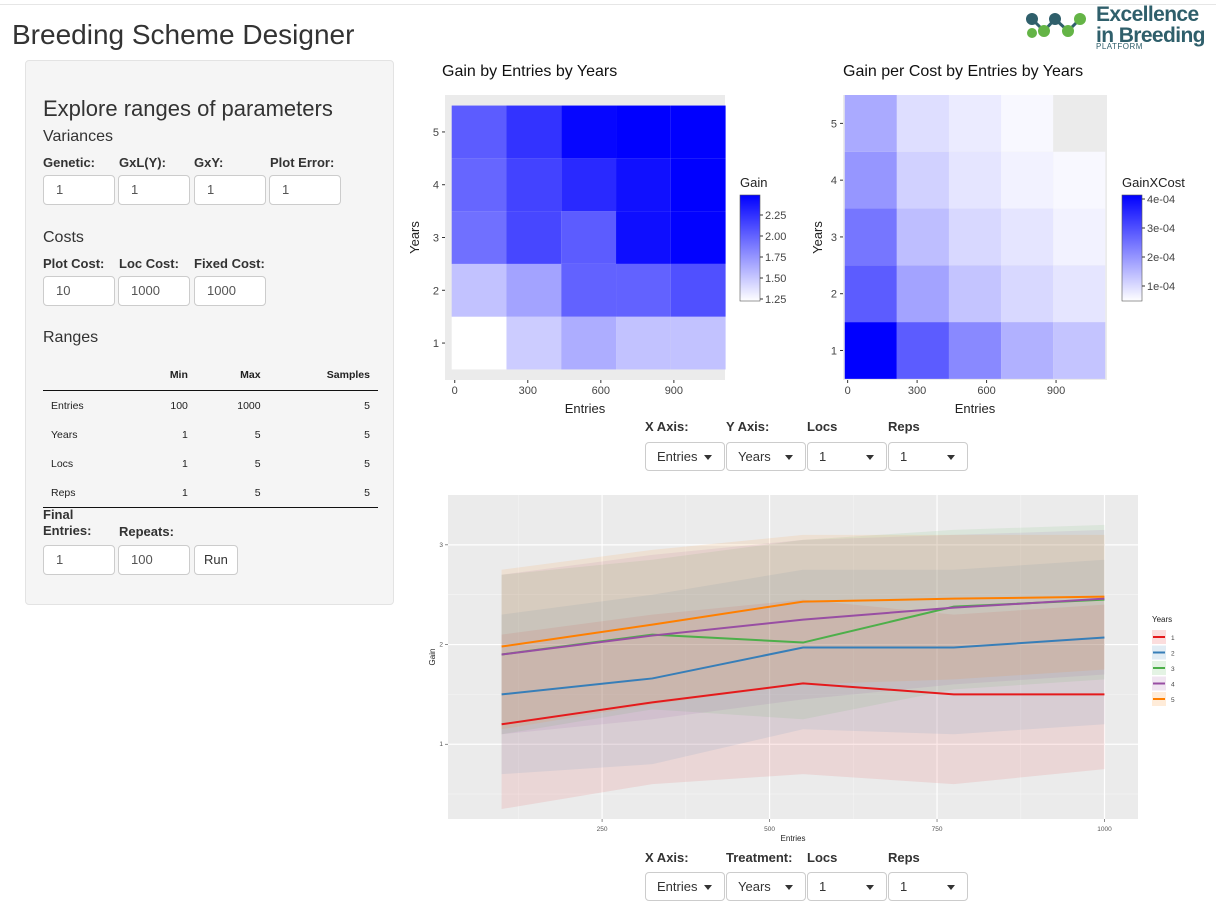 The image size is (1216, 908). I want to click on top-border, so click(608, 2).